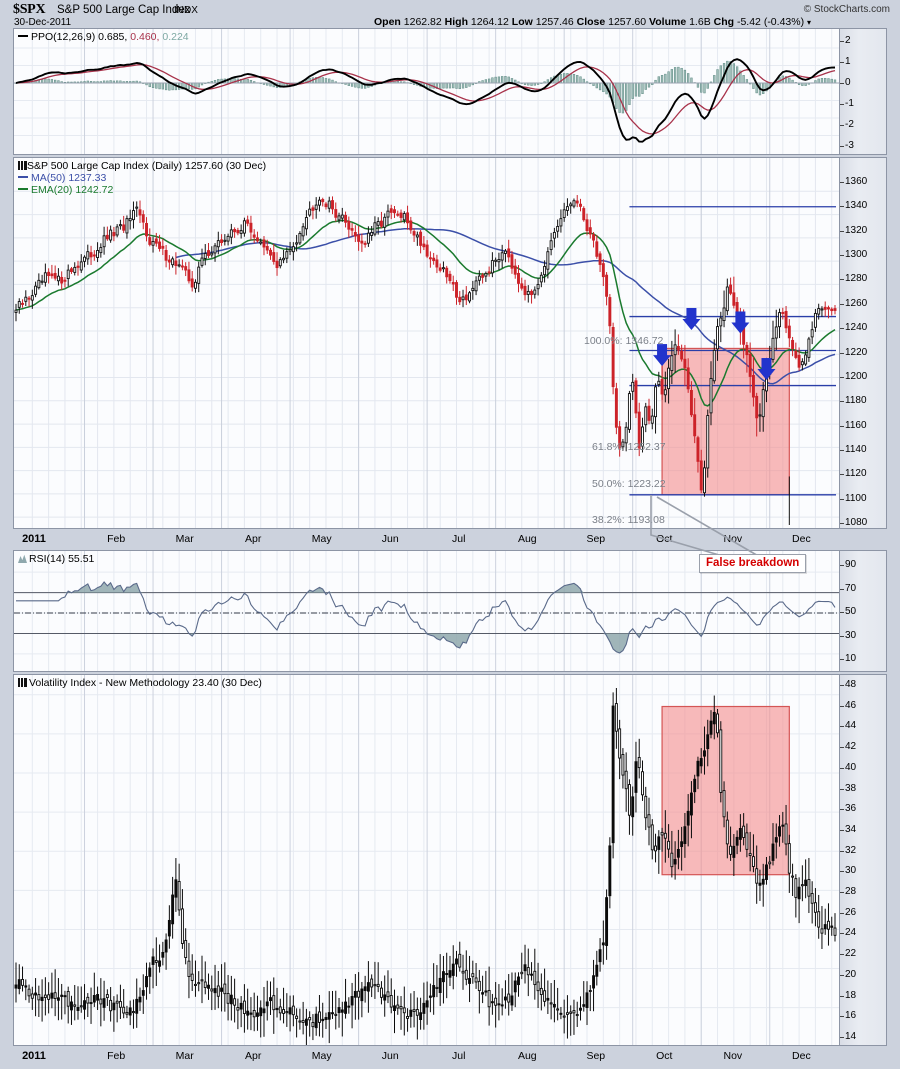  What do you see at coordinates (848, 933) in the screenshot?
I see `y-tick: 24` at bounding box center [848, 933].